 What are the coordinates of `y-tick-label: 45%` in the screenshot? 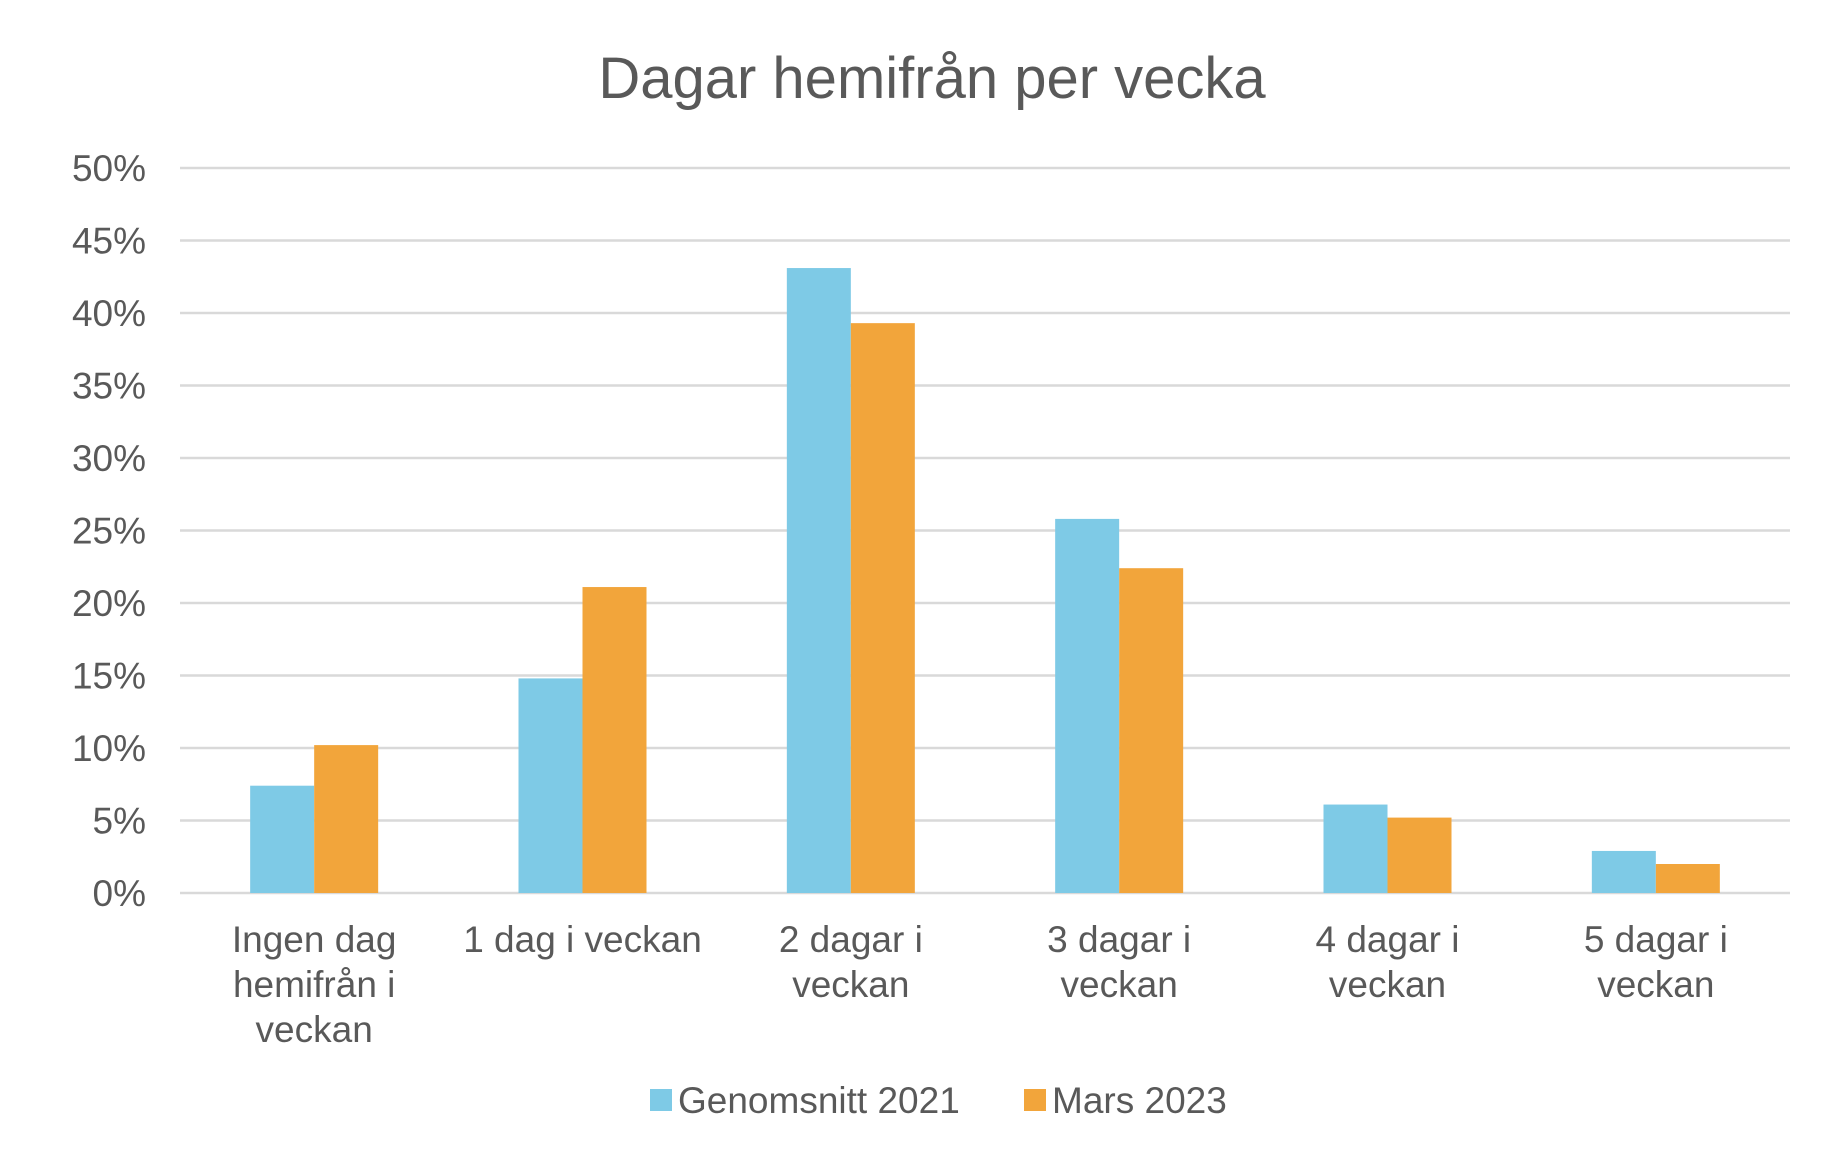 It's located at (109, 241).